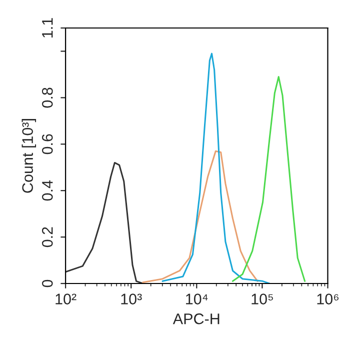 This screenshot has height=350, width=345. What do you see at coordinates (66, 299) in the screenshot?
I see `x-tick-label: 10²` at bounding box center [66, 299].